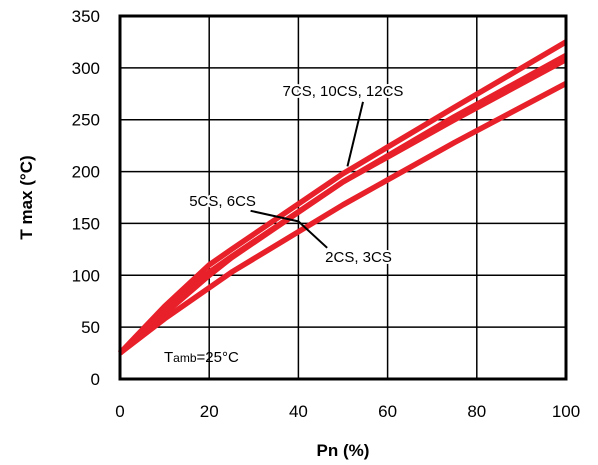  What do you see at coordinates (347, 411) in the screenshot?
I see `x-tick-labels: 0 20 40 60 80 100` at bounding box center [347, 411].